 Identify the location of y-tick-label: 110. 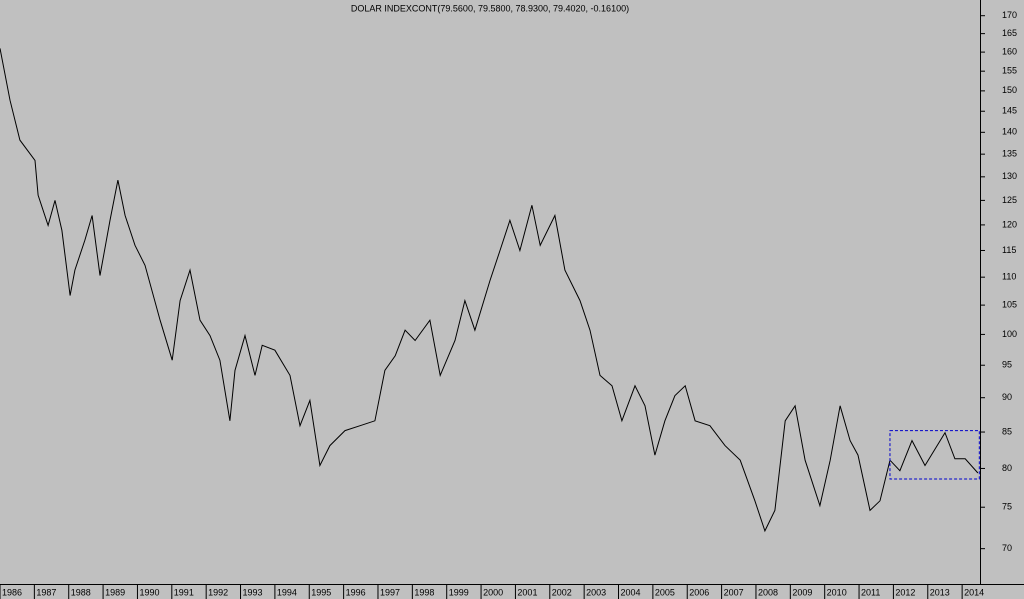
(1009, 277).